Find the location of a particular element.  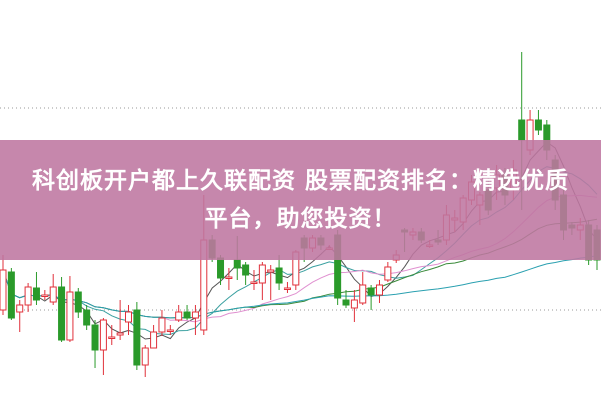

banner-title-line1: 科创板开户都上久联配资 股票配资排名：精选优质 is located at coordinates (300, 181).